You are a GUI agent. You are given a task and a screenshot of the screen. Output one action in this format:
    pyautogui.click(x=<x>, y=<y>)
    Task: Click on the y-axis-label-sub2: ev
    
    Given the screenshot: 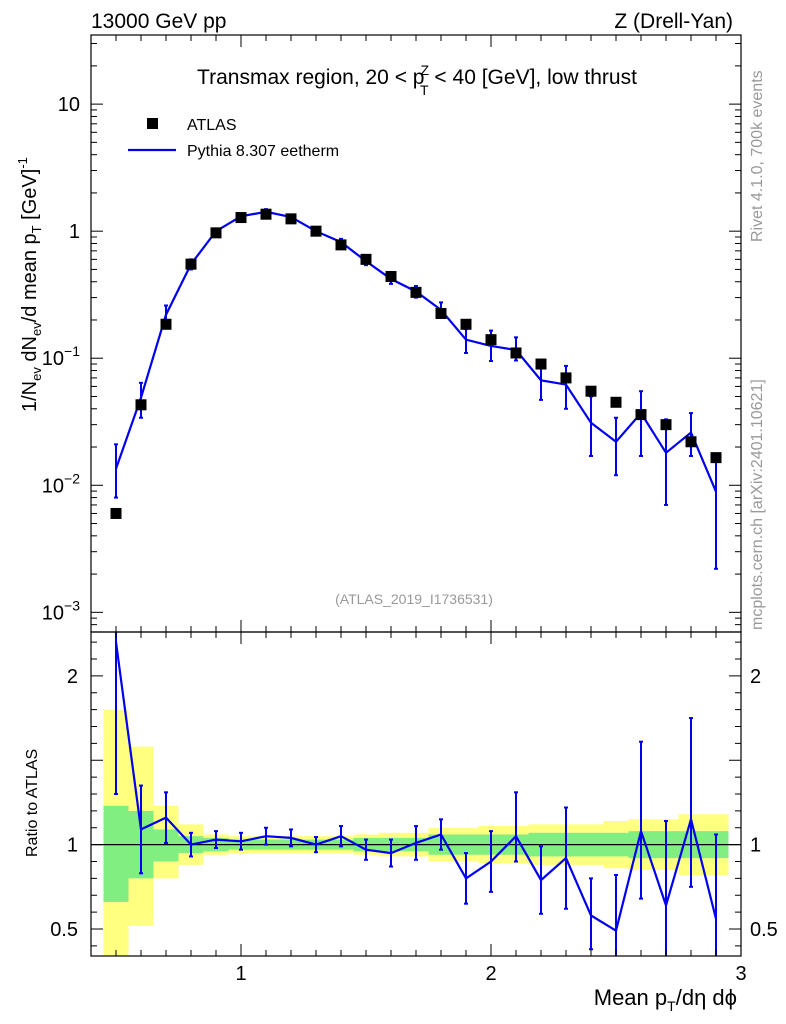 What is the action you would take?
    pyautogui.click(x=36, y=329)
    